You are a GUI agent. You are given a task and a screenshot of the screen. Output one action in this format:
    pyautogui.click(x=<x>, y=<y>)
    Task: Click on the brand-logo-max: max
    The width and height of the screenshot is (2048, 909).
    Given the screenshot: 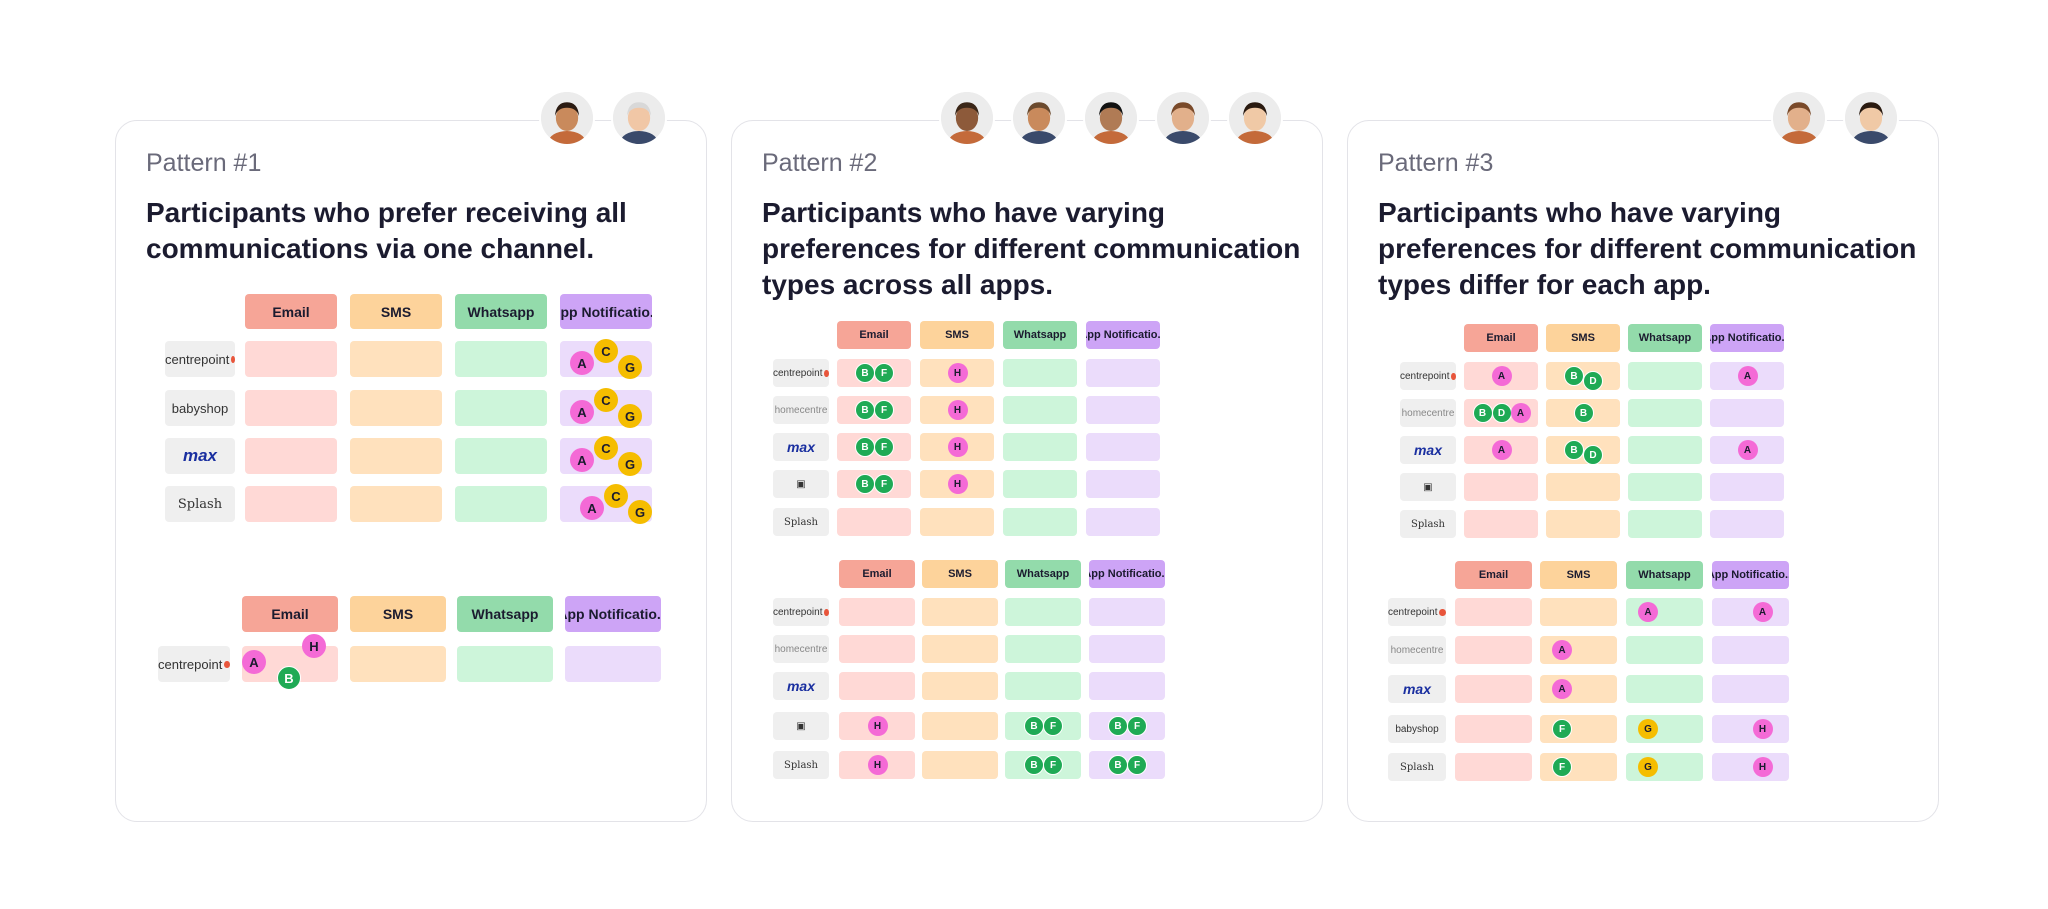 What is the action you would take?
    pyautogui.click(x=801, y=686)
    